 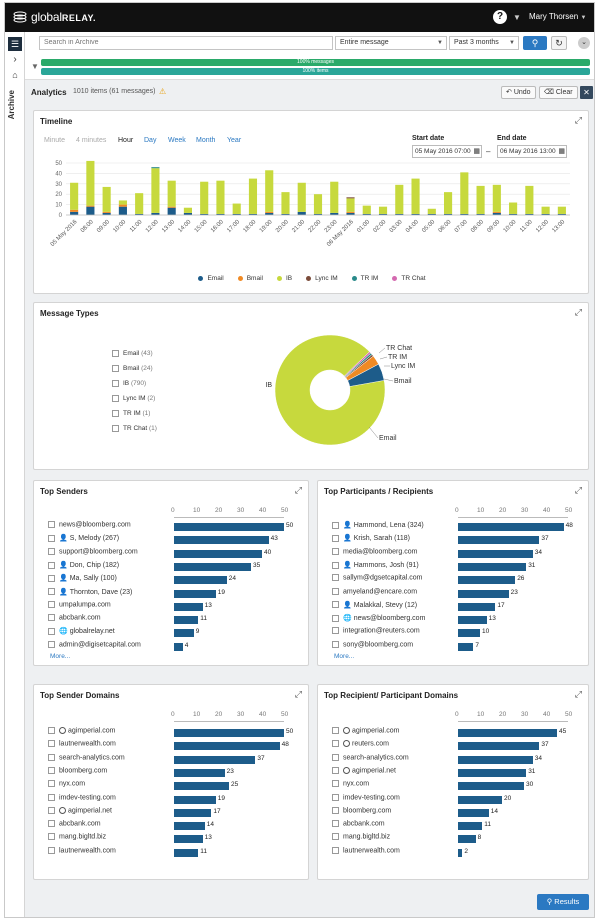 I want to click on list-item: nyx.com, so click(x=66, y=786).